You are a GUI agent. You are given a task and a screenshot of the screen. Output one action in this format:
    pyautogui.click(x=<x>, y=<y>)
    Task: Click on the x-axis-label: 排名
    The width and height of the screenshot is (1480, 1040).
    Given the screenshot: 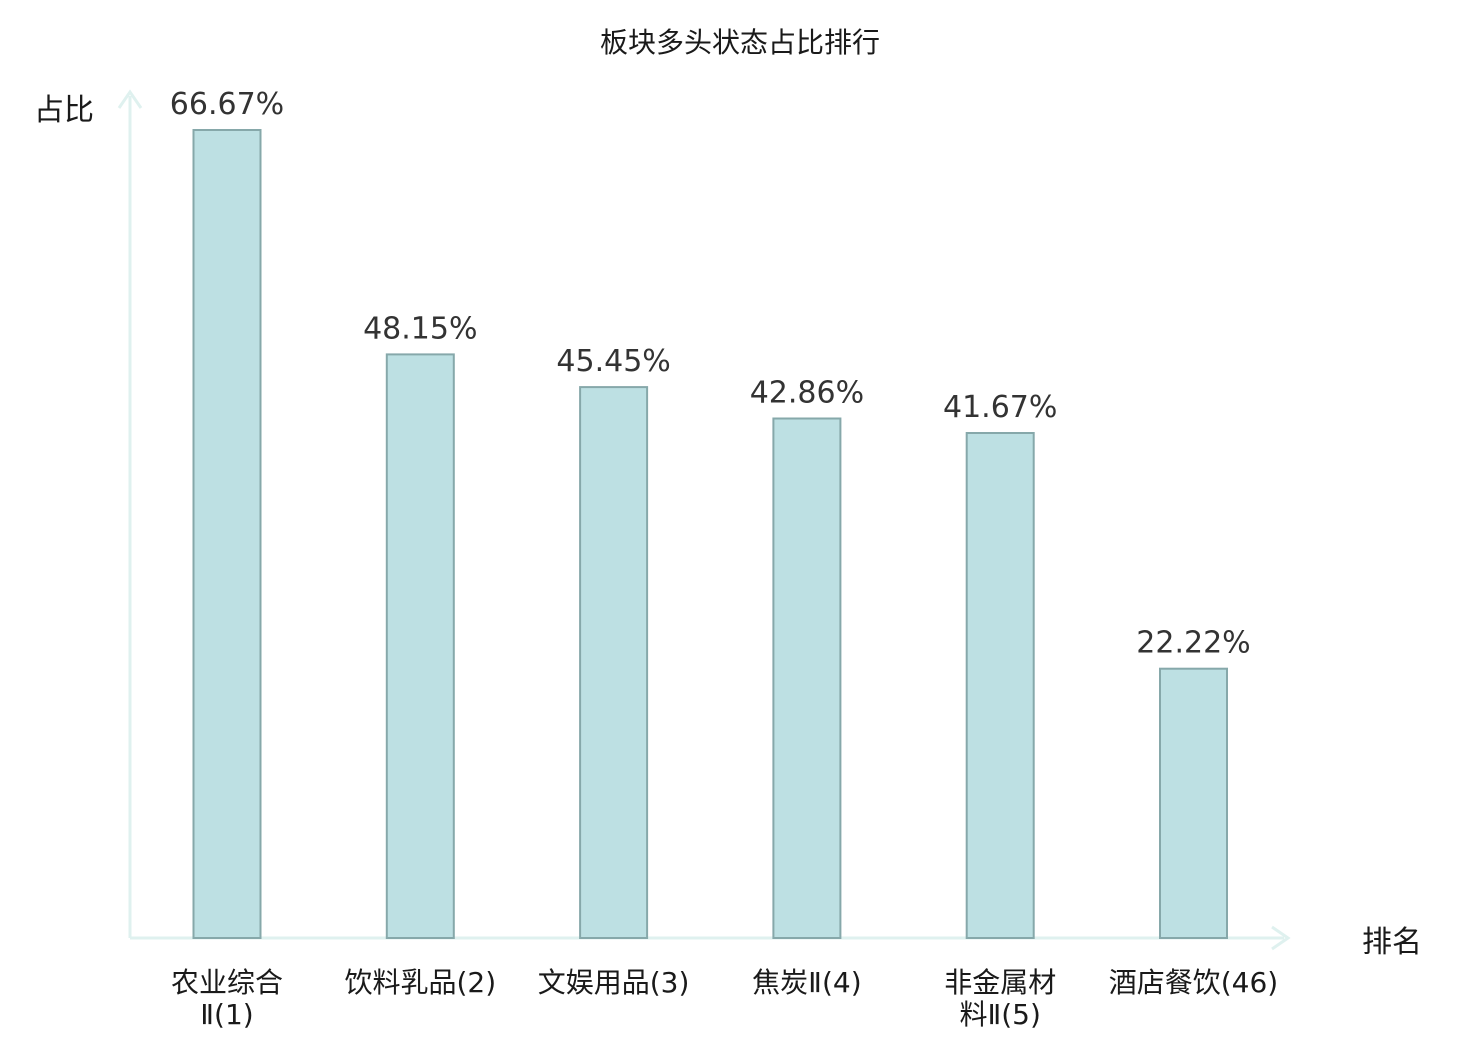 What is the action you would take?
    pyautogui.click(x=1392, y=942)
    